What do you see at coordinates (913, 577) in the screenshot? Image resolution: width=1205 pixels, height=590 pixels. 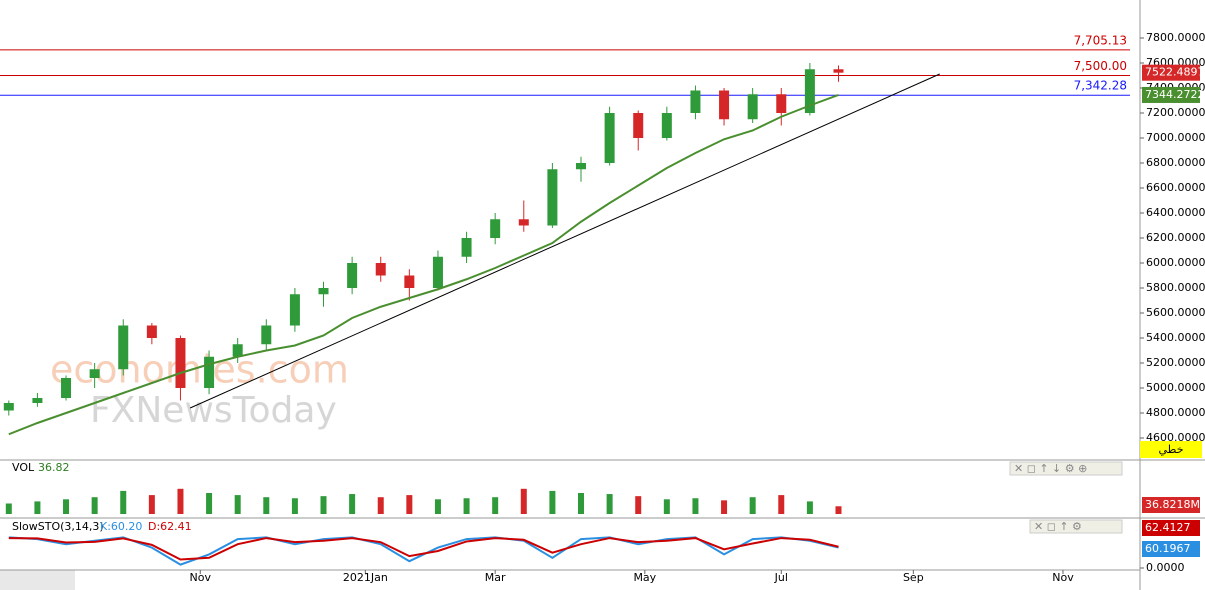 I see `x-tick-label: Sep` at bounding box center [913, 577].